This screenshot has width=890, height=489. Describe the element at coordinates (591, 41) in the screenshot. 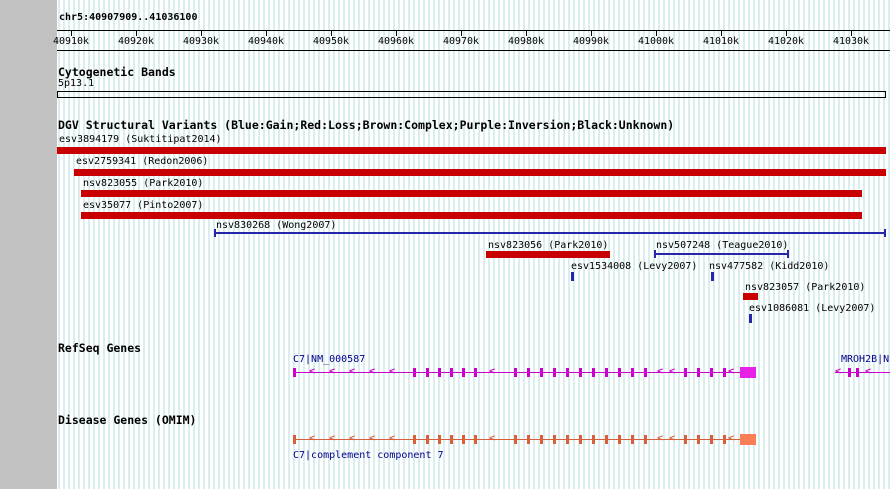

I see `ruler-tick-label: 40990k` at that location.